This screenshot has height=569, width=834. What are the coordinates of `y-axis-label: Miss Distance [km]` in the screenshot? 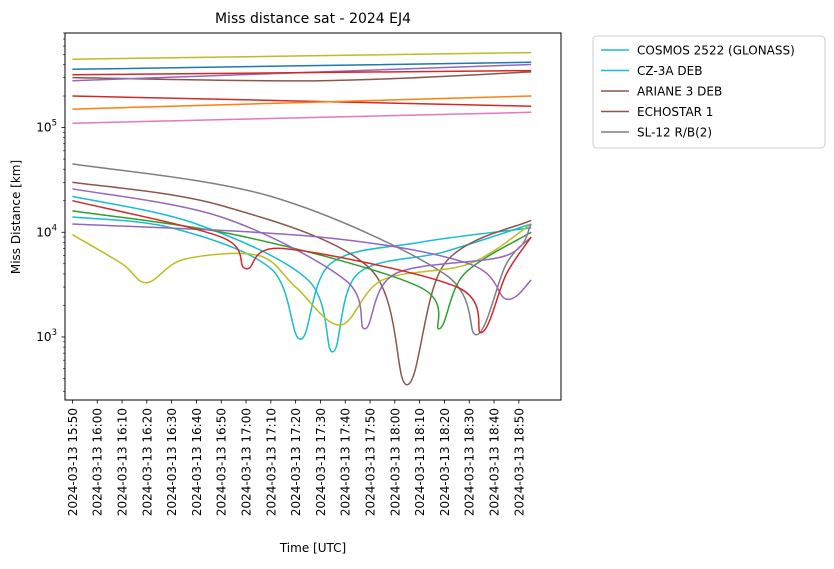 It's located at (16, 217).